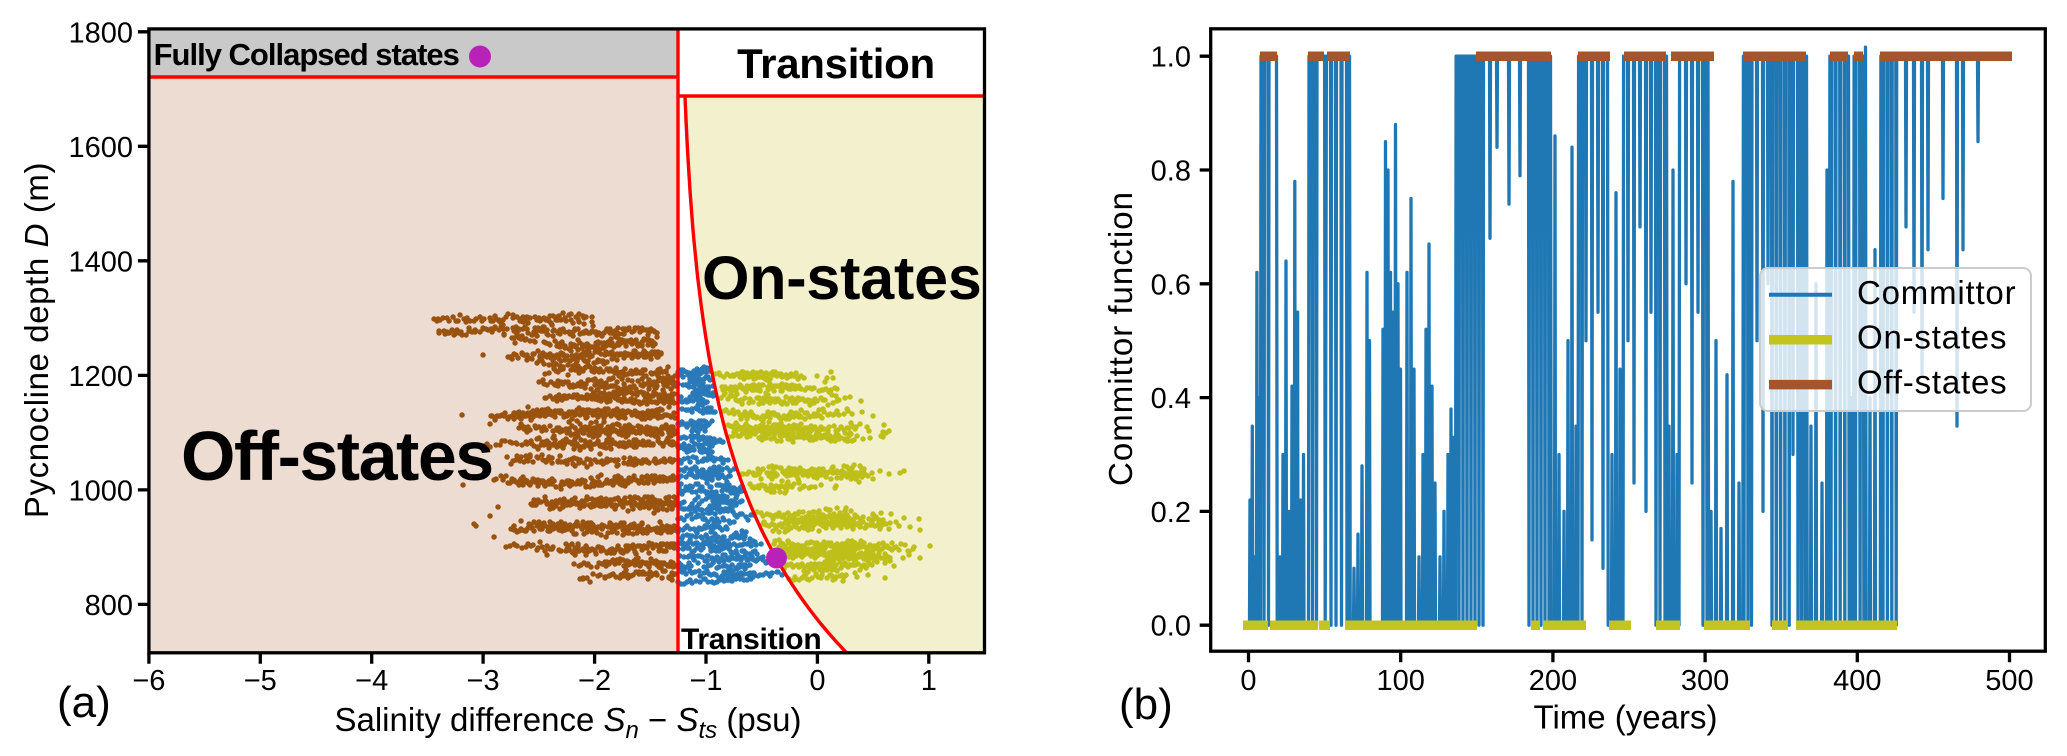 This screenshot has height=756, width=2067. I want to click on svg-text: 800, so click(109, 606).